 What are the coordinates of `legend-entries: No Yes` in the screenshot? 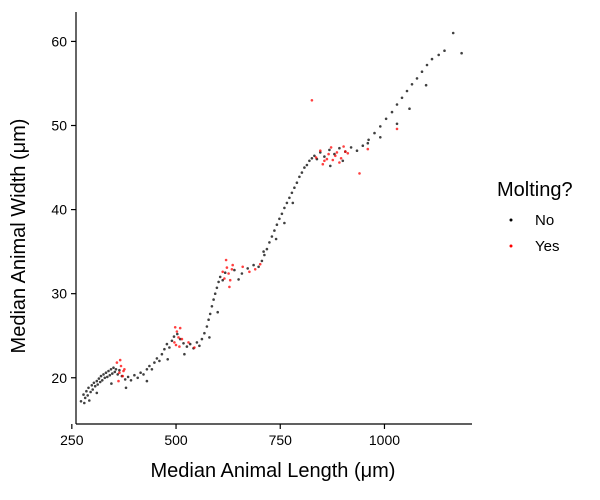 It's located at (534, 233).